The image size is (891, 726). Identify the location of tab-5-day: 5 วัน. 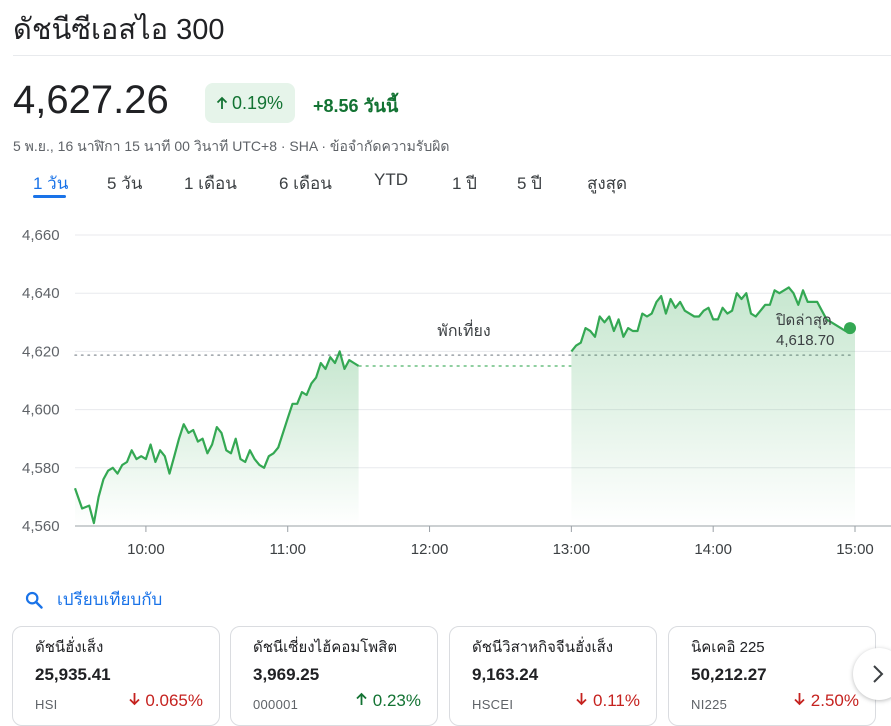
(125, 183).